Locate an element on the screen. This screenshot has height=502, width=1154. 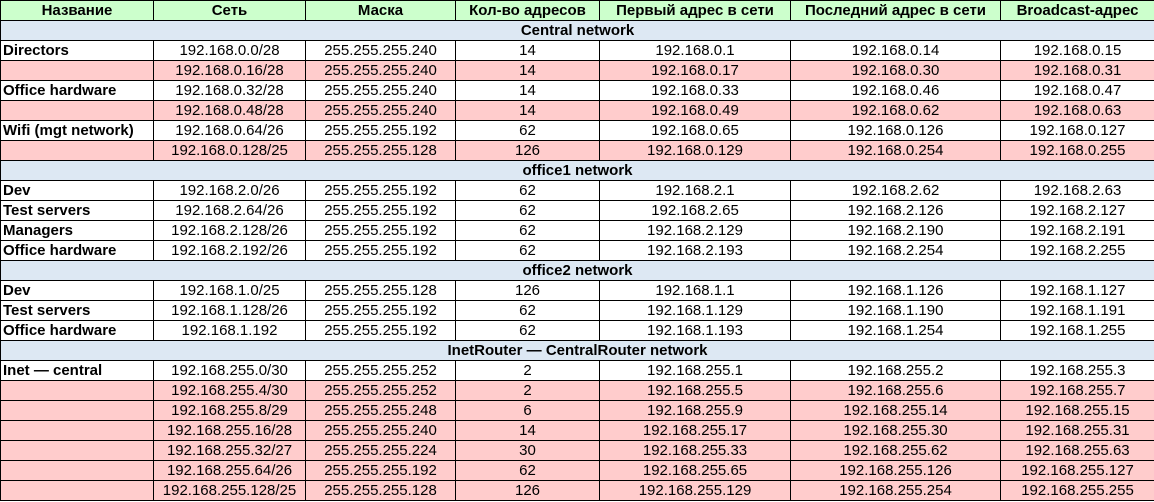
cell-broadcast: 192.168.0.127 is located at coordinates (1077, 130).